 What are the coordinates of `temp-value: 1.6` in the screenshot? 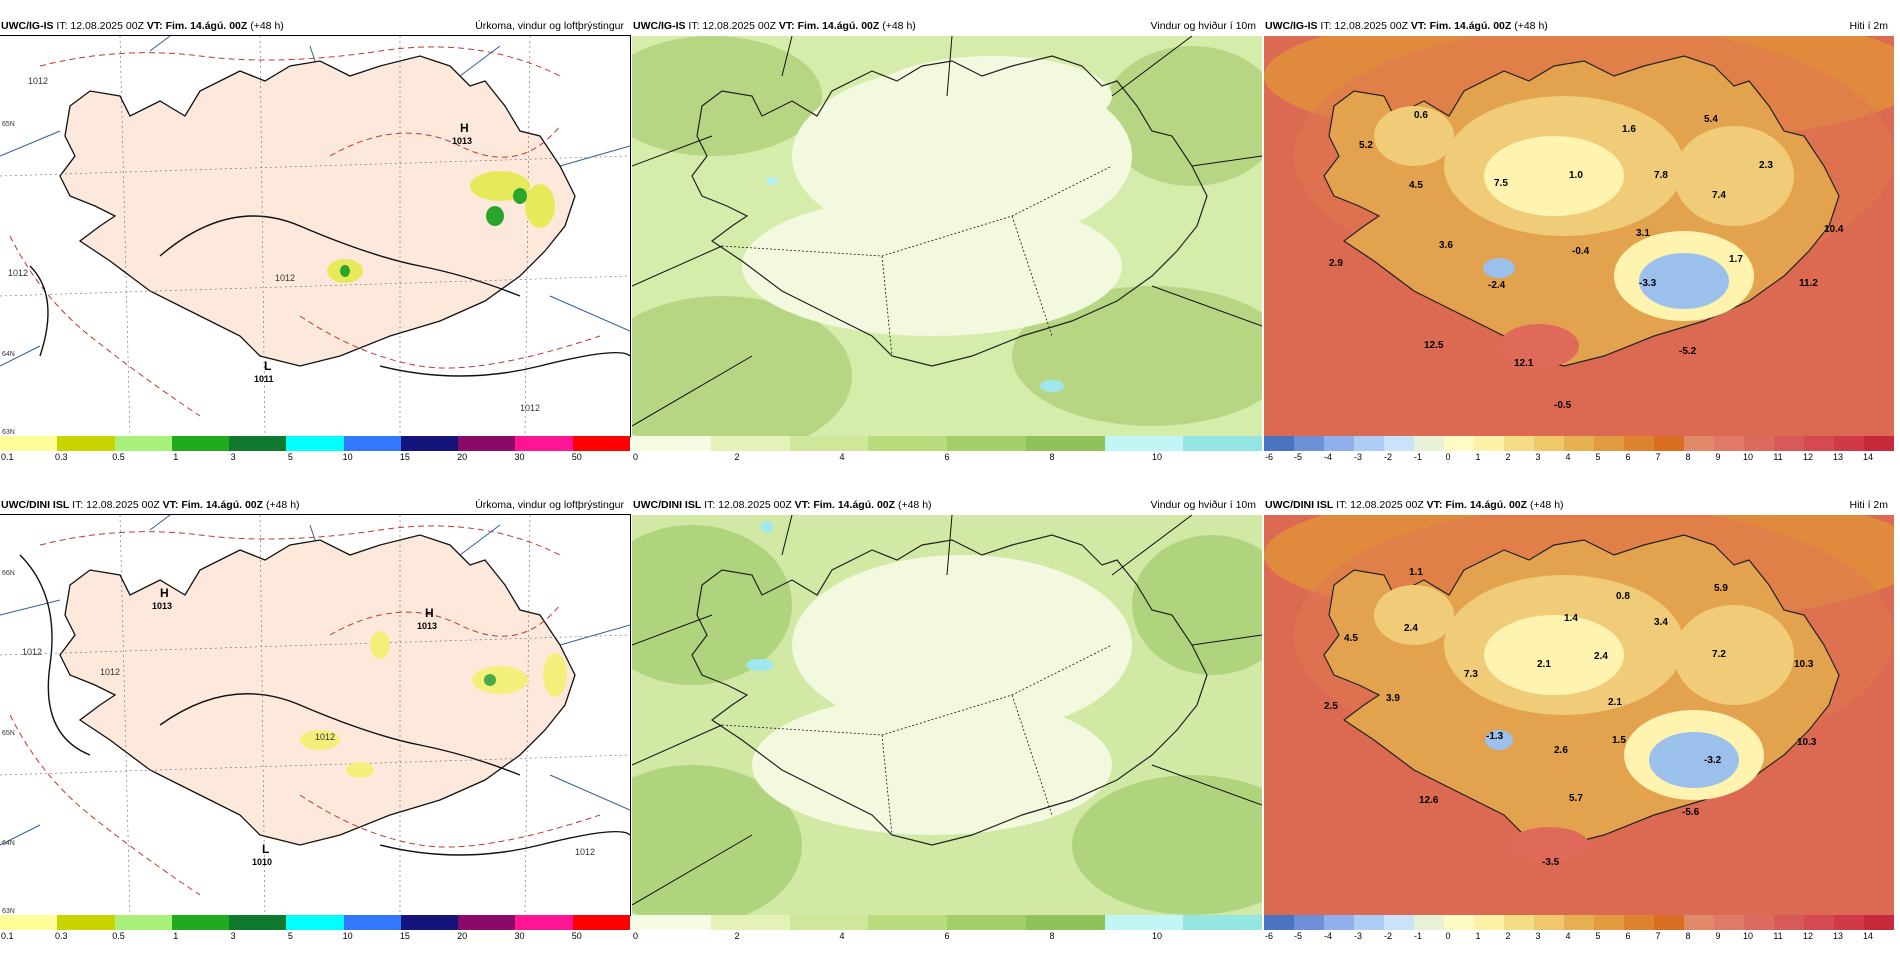 It's located at (1629, 129).